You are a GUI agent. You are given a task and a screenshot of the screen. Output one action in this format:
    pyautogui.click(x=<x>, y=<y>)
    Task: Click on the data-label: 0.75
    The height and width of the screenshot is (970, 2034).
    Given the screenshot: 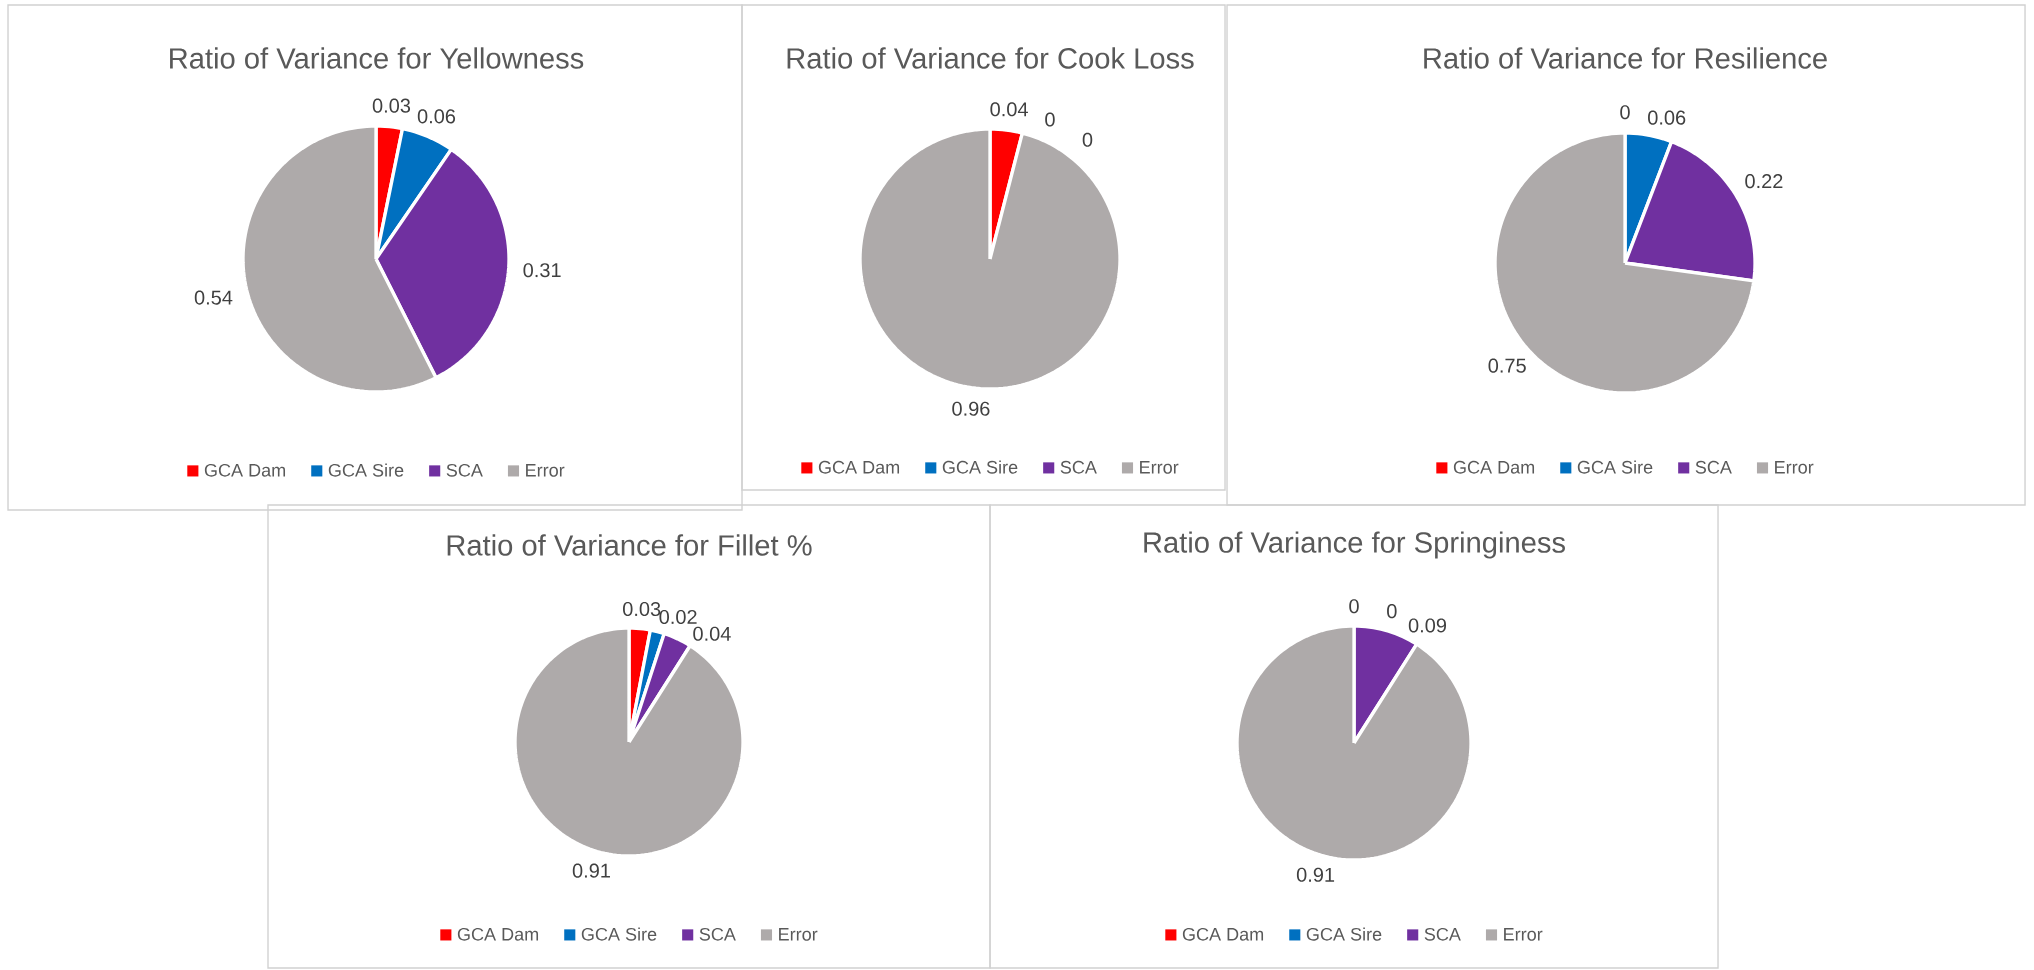 What is the action you would take?
    pyautogui.click(x=1507, y=365)
    